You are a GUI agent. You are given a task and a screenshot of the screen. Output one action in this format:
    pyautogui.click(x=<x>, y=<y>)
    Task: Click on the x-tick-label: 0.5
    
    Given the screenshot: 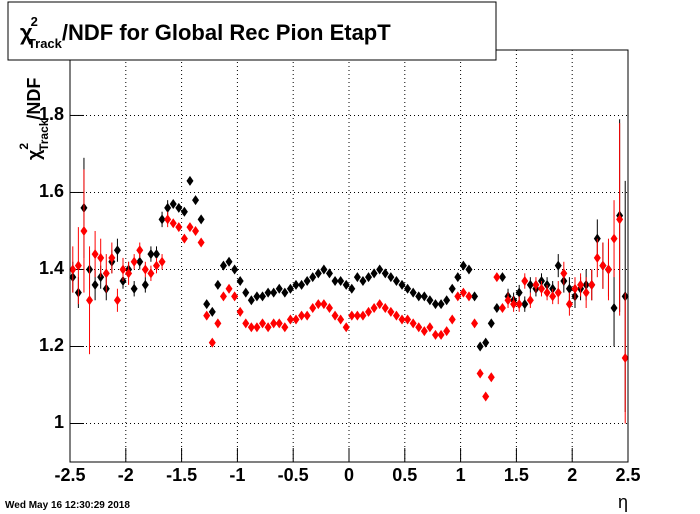 What is the action you would take?
    pyautogui.click(x=404, y=475)
    